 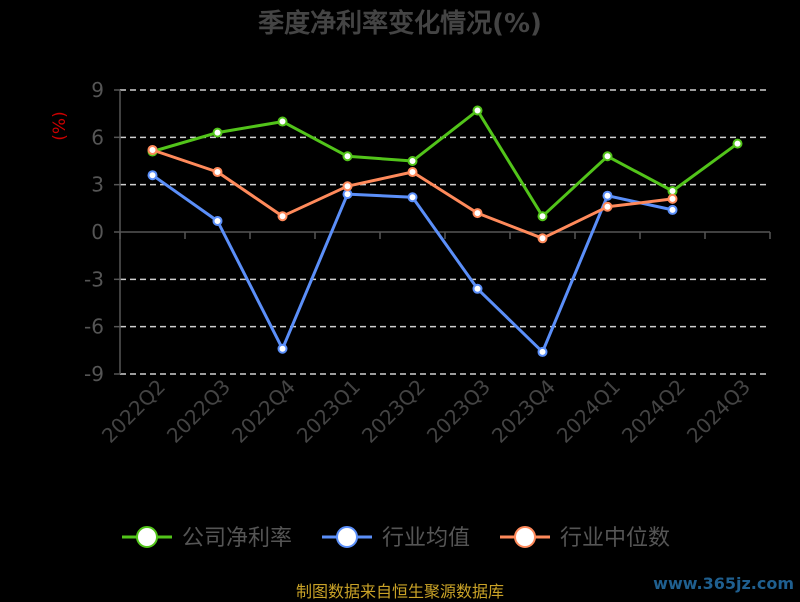 What do you see at coordinates (198, 411) in the screenshot?
I see `x-tick-label: 2022Q3` at bounding box center [198, 411].